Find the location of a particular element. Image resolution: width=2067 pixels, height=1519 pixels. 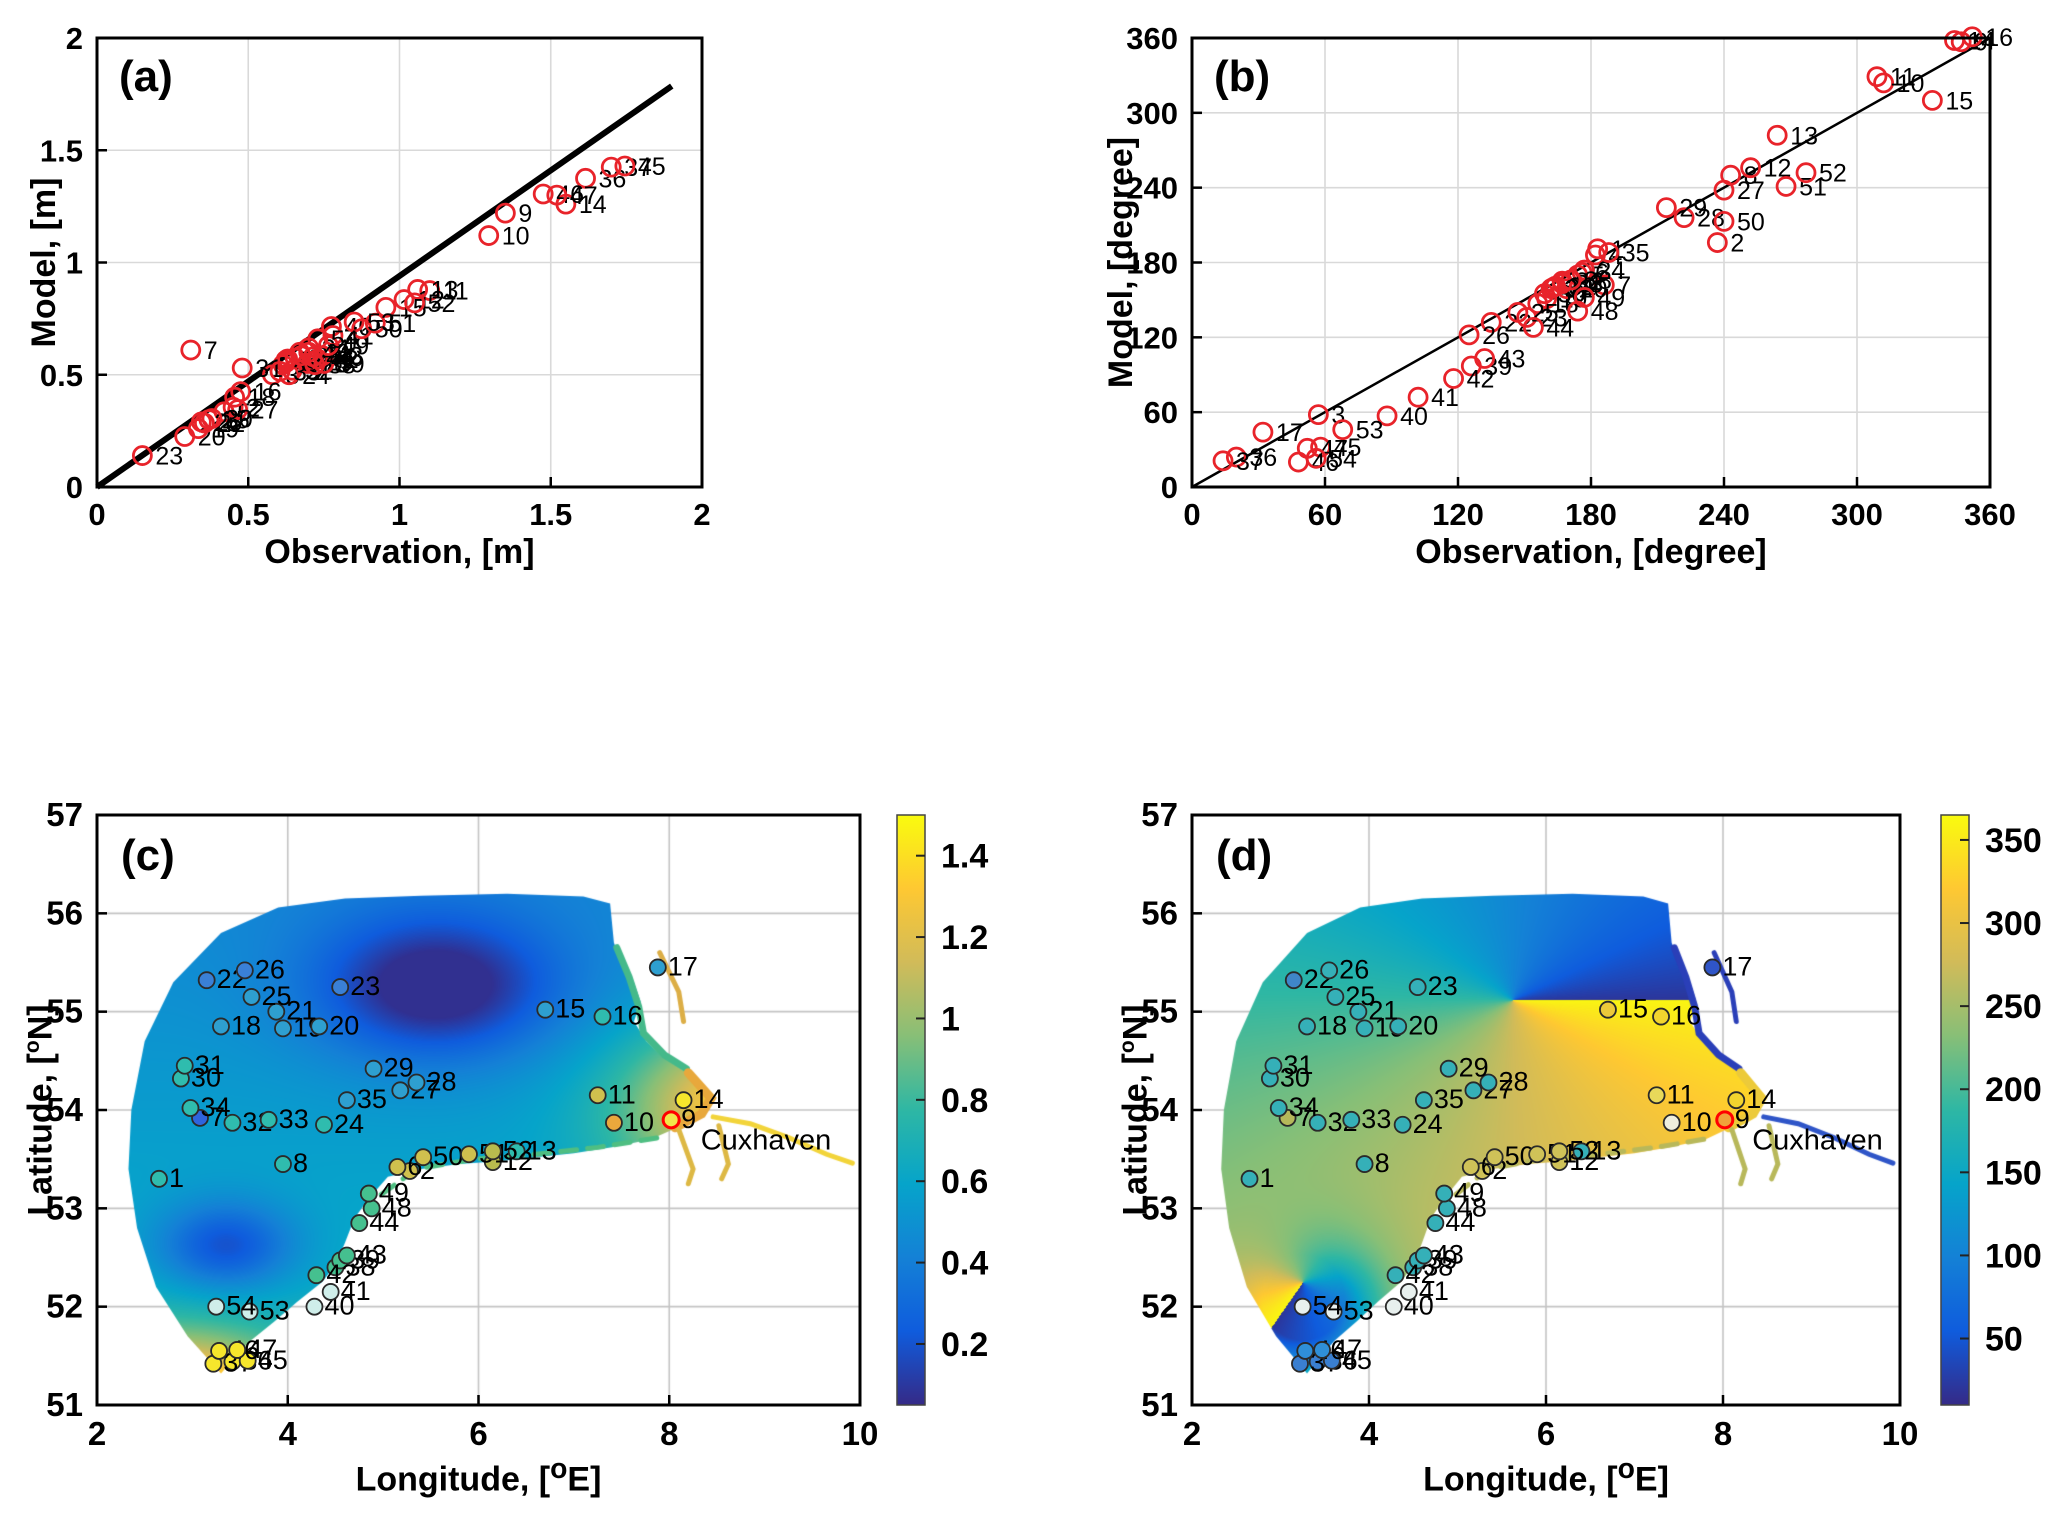

scatter-point-label-32: 32 is located at coordinates (1583, 287).